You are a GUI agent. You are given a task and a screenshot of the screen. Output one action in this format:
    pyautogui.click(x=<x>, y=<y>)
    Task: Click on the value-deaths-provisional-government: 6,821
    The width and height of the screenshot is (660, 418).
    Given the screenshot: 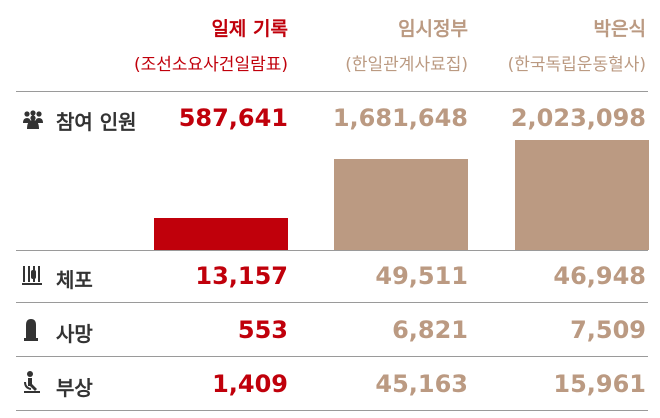 What is the action you would take?
    pyautogui.click(x=430, y=330)
    